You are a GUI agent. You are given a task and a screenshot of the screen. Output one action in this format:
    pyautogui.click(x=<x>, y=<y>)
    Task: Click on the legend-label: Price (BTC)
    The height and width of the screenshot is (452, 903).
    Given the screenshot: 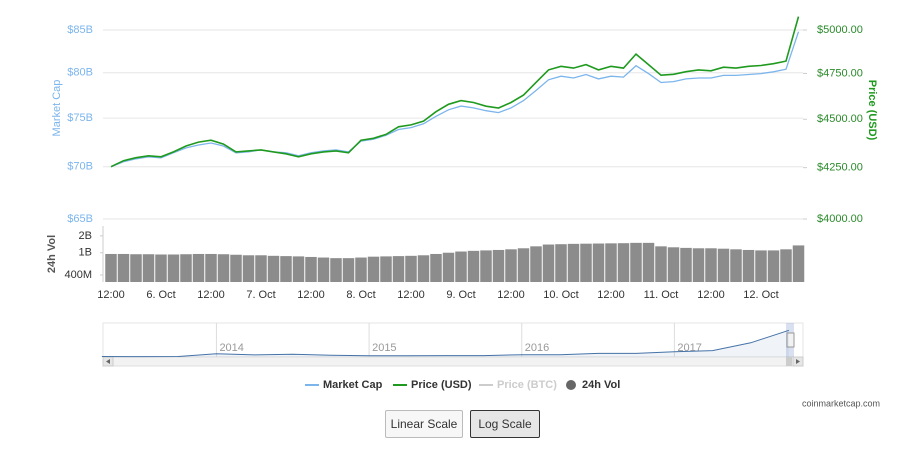 What is the action you would take?
    pyautogui.click(x=527, y=385)
    